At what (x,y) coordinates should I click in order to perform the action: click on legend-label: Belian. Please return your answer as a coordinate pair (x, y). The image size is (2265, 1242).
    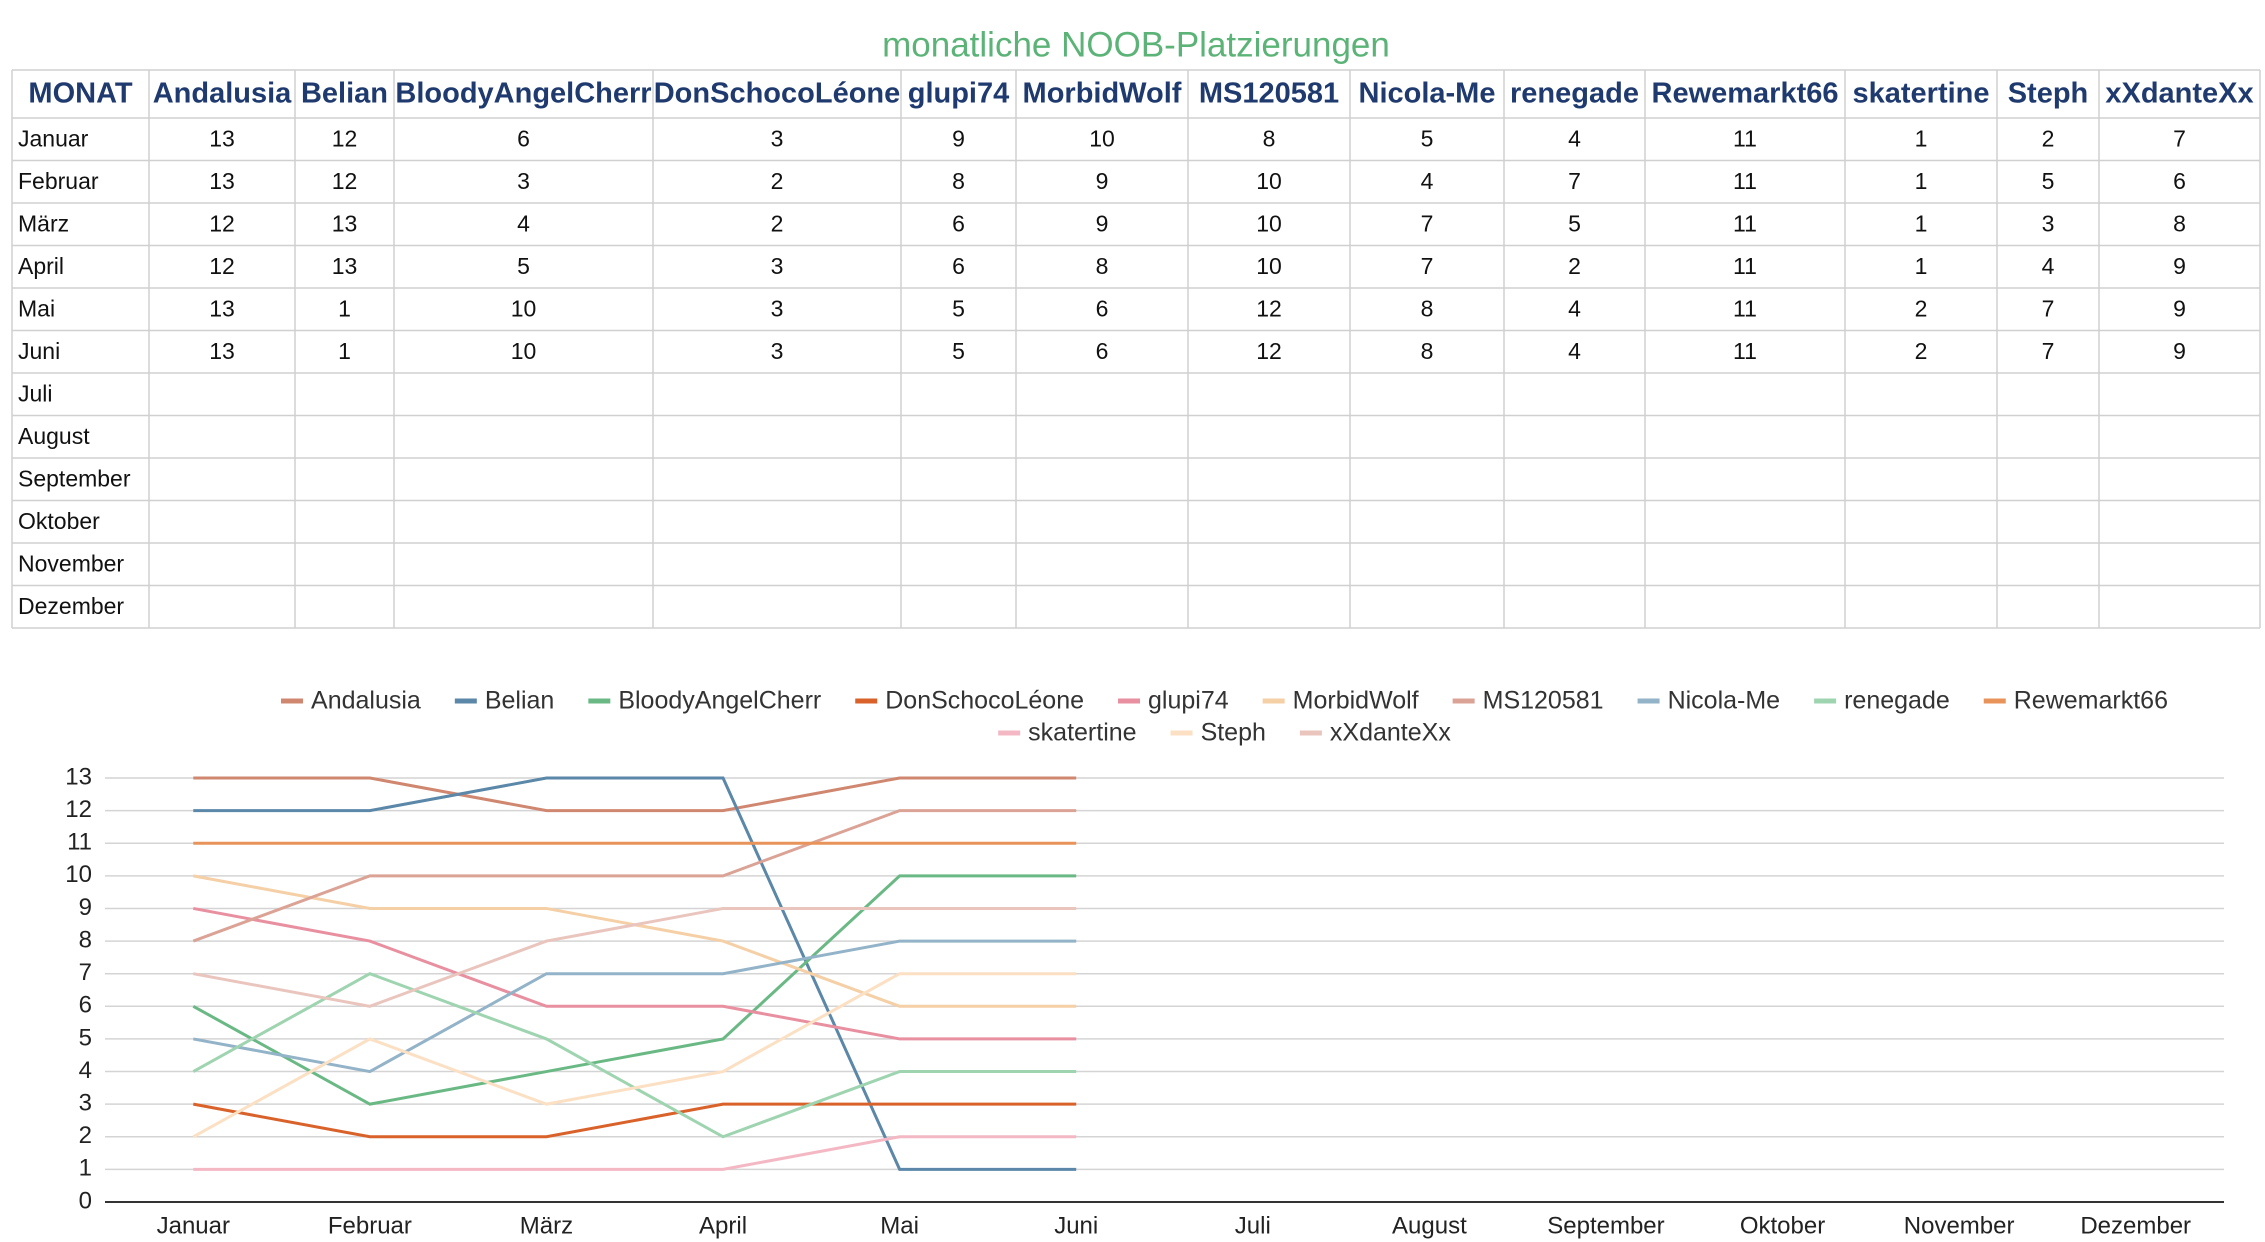
    Looking at the image, I should click on (520, 701).